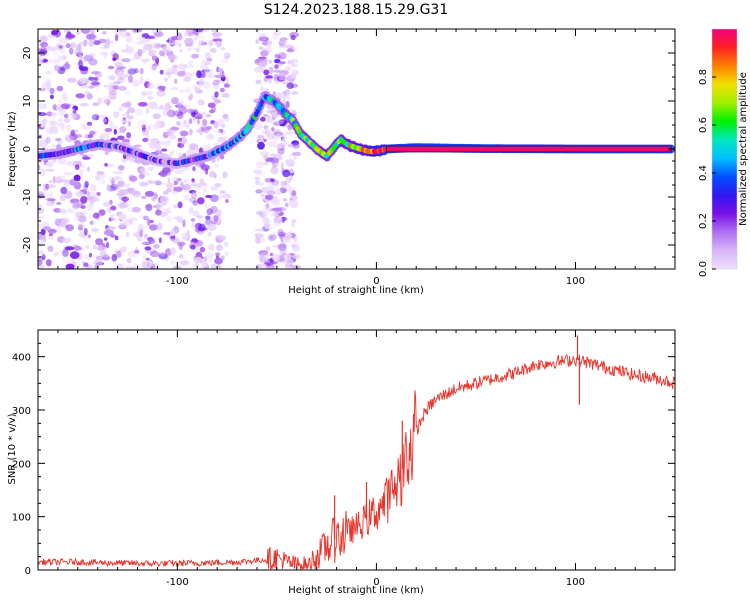 This screenshot has height=600, width=750. I want to click on spectrogram-x-axis-label: Height of straight line (km), so click(356, 290).